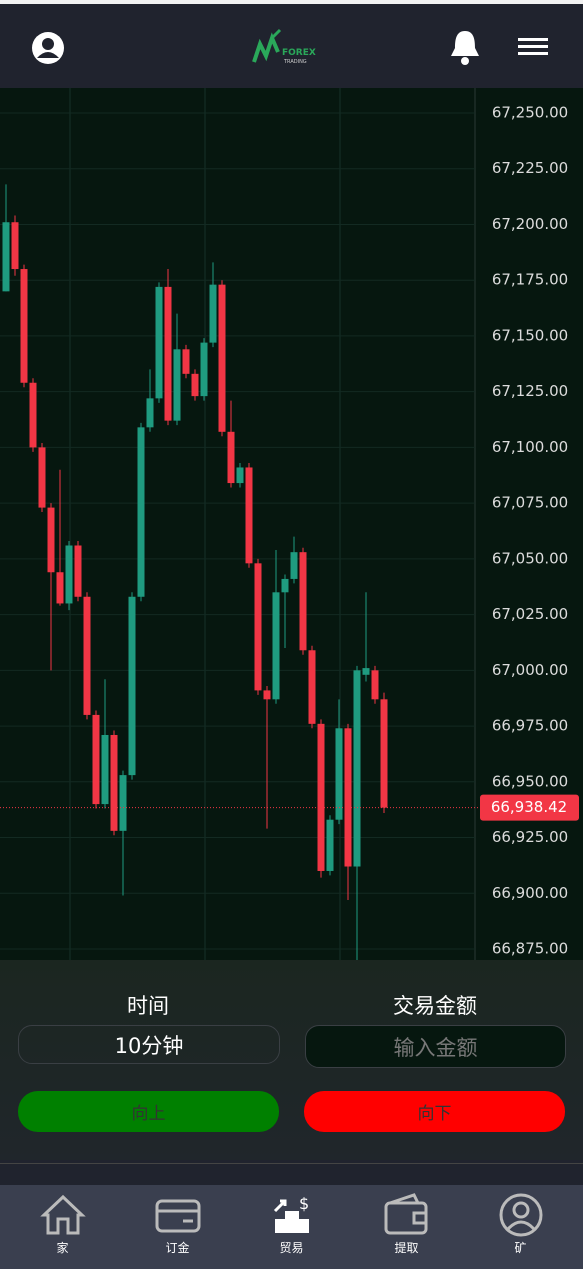  What do you see at coordinates (530, 837) in the screenshot?
I see `y-tick-label: 66,925.00` at bounding box center [530, 837].